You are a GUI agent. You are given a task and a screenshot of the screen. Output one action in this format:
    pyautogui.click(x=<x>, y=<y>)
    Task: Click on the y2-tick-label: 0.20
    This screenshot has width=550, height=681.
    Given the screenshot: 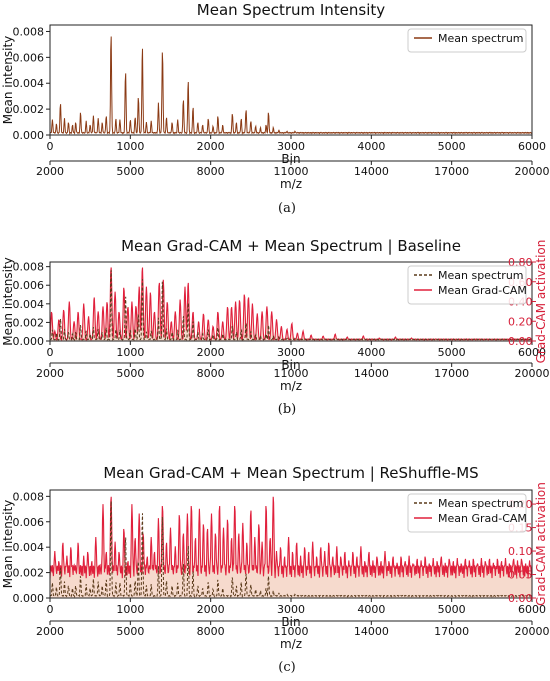 What is the action you would take?
    pyautogui.click(x=520, y=321)
    